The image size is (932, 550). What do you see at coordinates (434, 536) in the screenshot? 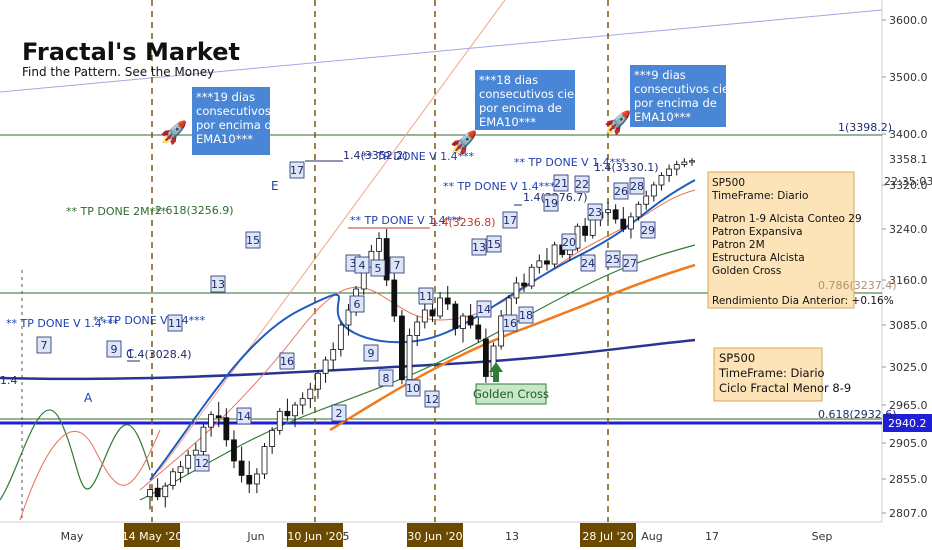
I see `x-label-30jun: 30 Jun '20` at bounding box center [434, 536].